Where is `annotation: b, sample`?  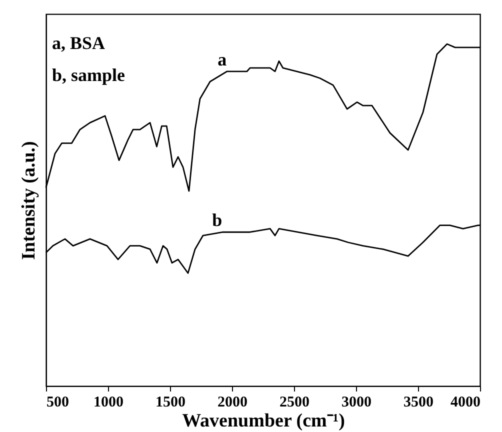 annotation: b, sample is located at coordinates (89, 75).